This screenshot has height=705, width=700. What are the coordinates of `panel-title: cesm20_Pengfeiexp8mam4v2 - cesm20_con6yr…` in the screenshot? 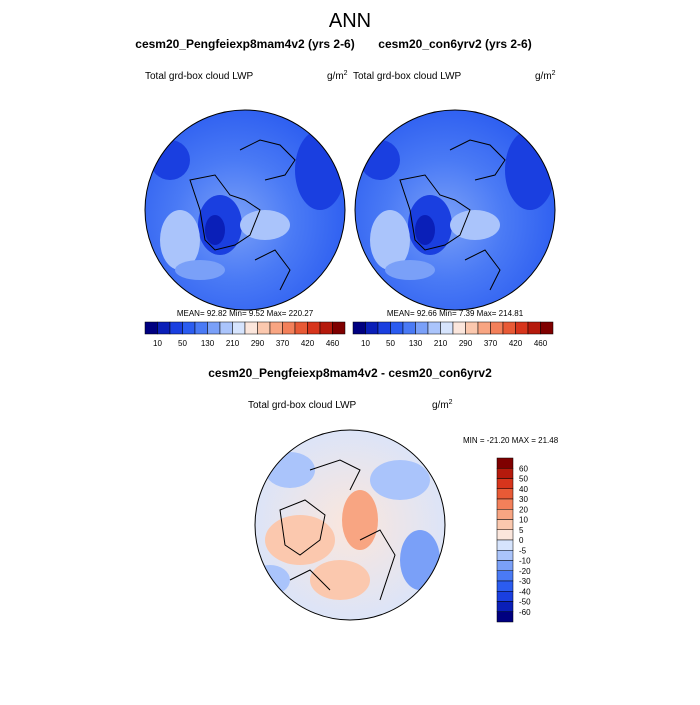 It's located at (350, 373).